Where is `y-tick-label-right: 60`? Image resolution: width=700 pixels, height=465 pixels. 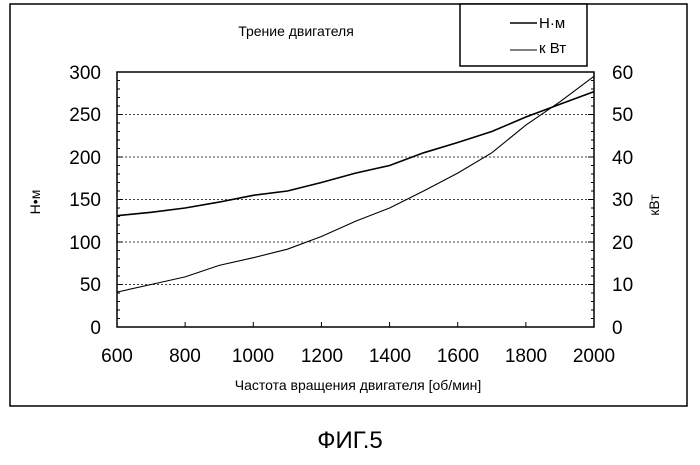 y-tick-label-right: 60 is located at coordinates (622, 73).